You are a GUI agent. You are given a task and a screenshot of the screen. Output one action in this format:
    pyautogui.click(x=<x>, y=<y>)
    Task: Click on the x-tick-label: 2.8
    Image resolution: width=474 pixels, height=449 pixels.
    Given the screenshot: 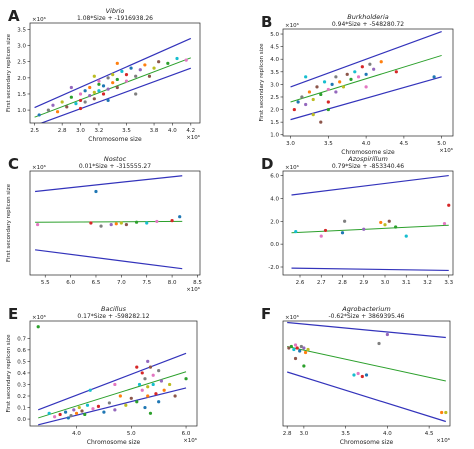 What is the action you would take?
    pyautogui.click(x=287, y=434)
    